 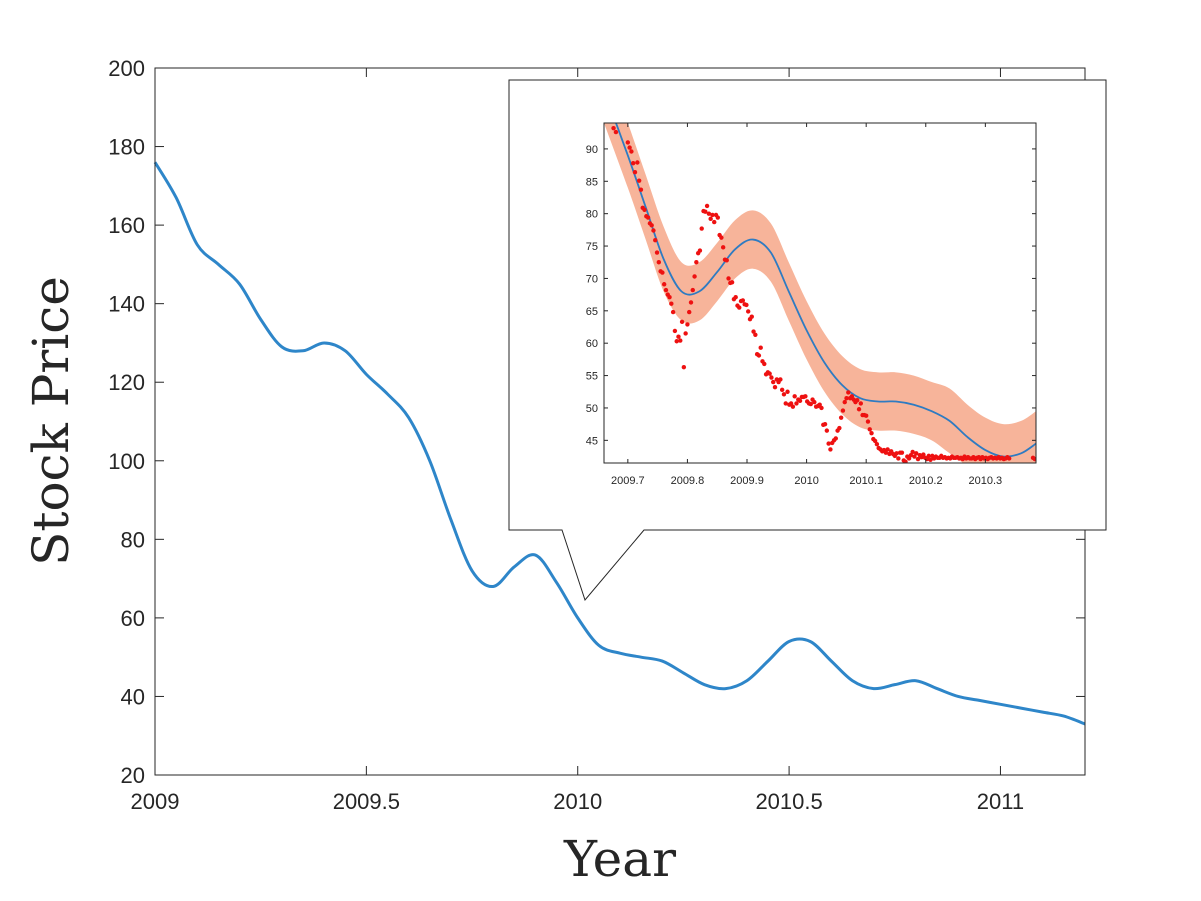 I want to click on inset-y-tick-label: 60, so click(x=592, y=344).